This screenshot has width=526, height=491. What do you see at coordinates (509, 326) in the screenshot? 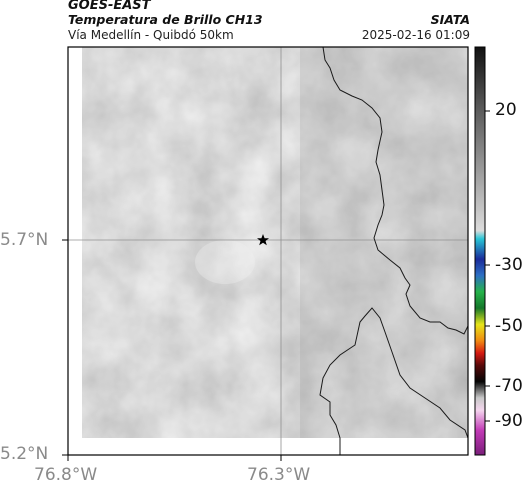
I see `colorbar-label: -50` at bounding box center [509, 326].